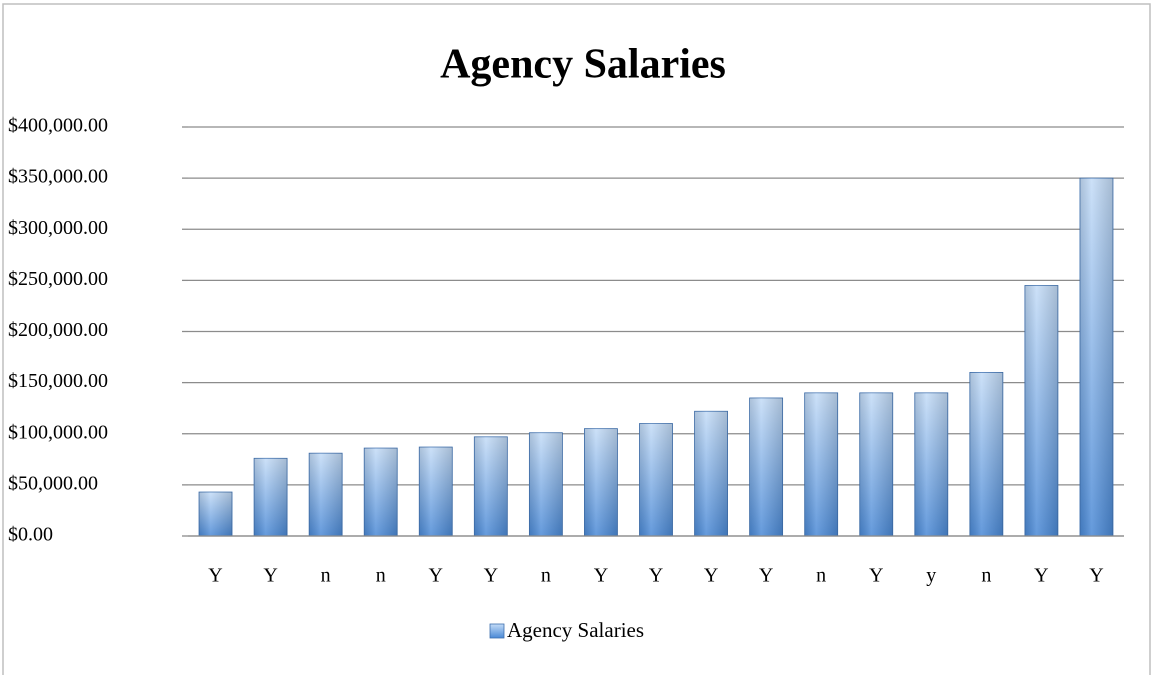 The height and width of the screenshot is (675, 1153). Describe the element at coordinates (58, 330) in the screenshot. I see `y-tick-label: $200,000.00` at that location.